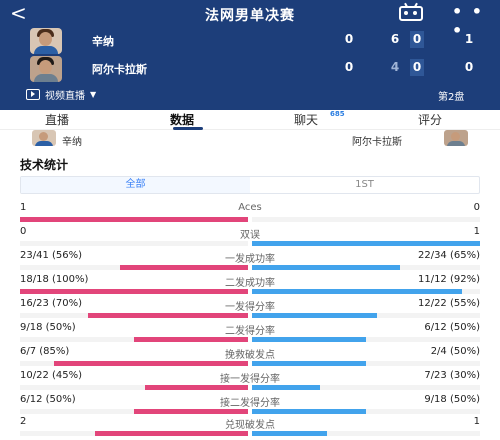 Image resolution: width=500 pixels, height=440 pixels. What do you see at coordinates (250, 41) in the screenshot?
I see `scoreboard-row-player-1: 辛纳 0 6 0 1` at bounding box center [250, 41].